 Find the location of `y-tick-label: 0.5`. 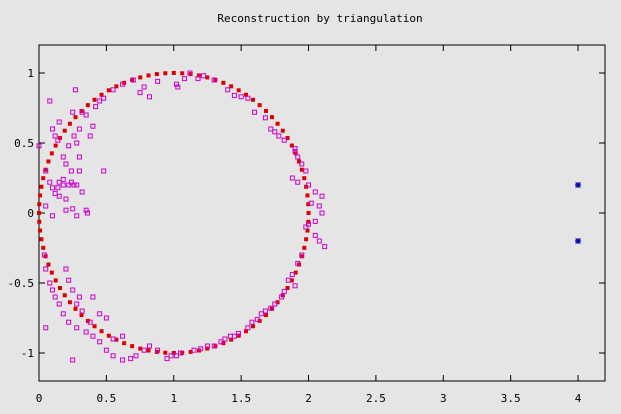

y-tick-label: 0.5 is located at coordinates (24, 143).